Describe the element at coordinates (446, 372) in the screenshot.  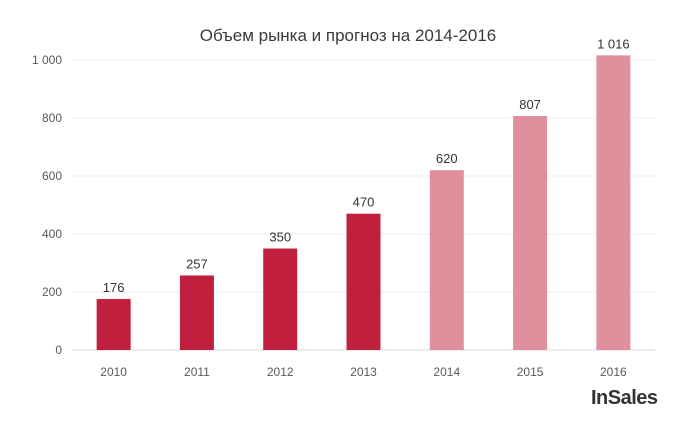
I see `x-tick-label-2014: 2014` at that location.